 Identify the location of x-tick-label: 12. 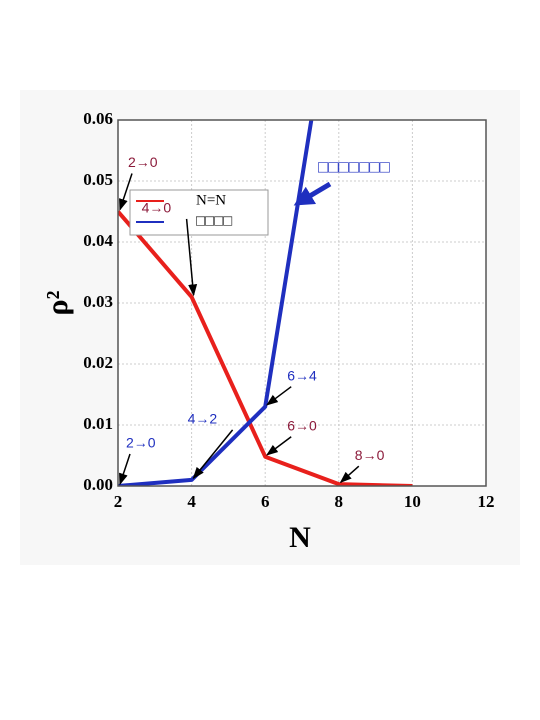
(486, 501).